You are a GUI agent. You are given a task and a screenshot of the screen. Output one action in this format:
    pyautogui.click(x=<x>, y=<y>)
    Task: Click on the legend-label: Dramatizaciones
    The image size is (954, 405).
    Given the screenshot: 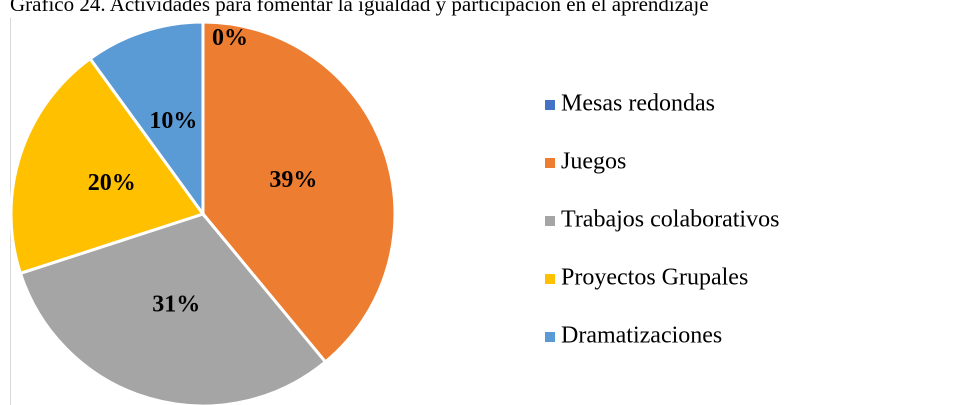 What is the action you would take?
    pyautogui.click(x=641, y=336)
    